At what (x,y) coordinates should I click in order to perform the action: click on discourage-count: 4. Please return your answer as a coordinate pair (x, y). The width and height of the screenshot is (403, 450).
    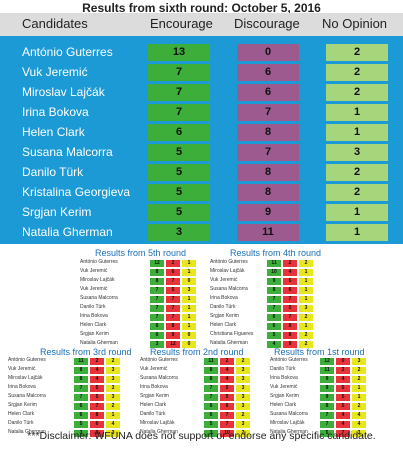
    Looking at the image, I should click on (227, 379).